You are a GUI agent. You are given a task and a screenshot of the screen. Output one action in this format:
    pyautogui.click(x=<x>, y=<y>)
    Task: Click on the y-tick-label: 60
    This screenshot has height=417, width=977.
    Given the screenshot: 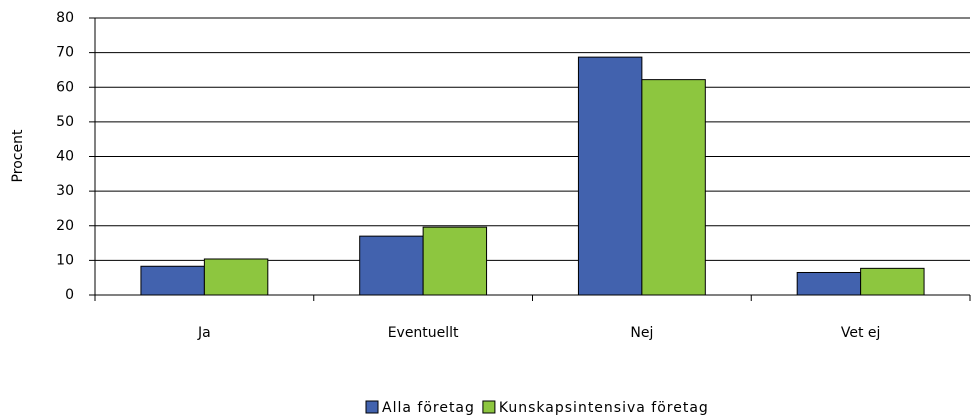 What is the action you would take?
    pyautogui.click(x=65, y=87)
    